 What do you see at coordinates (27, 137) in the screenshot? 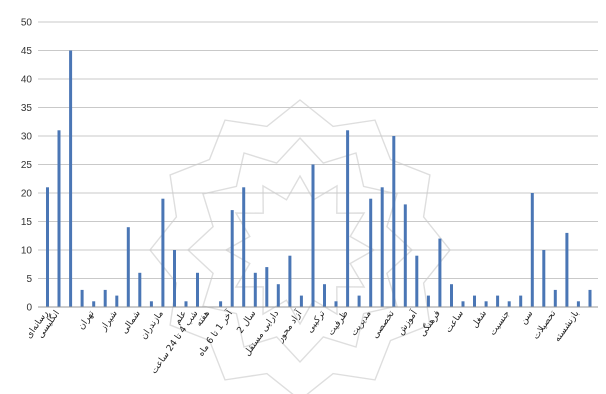
I see `y-tick-label: 30` at bounding box center [27, 137].